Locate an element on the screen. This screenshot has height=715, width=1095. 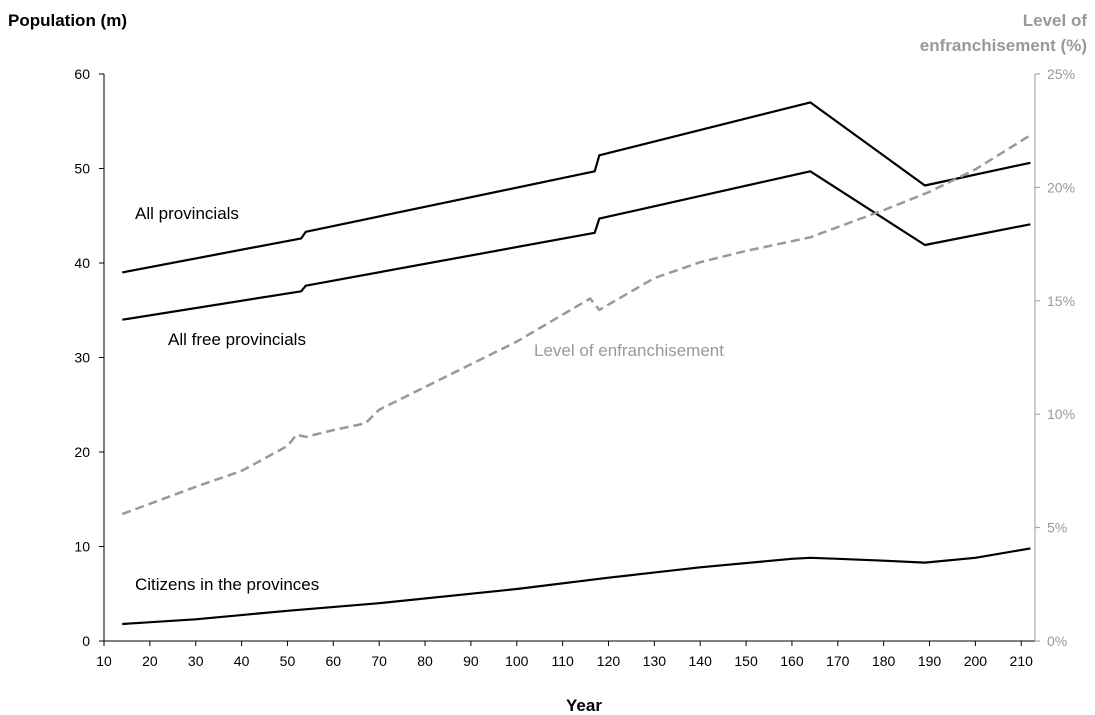
y-tick-label: 40 is located at coordinates (82, 263).